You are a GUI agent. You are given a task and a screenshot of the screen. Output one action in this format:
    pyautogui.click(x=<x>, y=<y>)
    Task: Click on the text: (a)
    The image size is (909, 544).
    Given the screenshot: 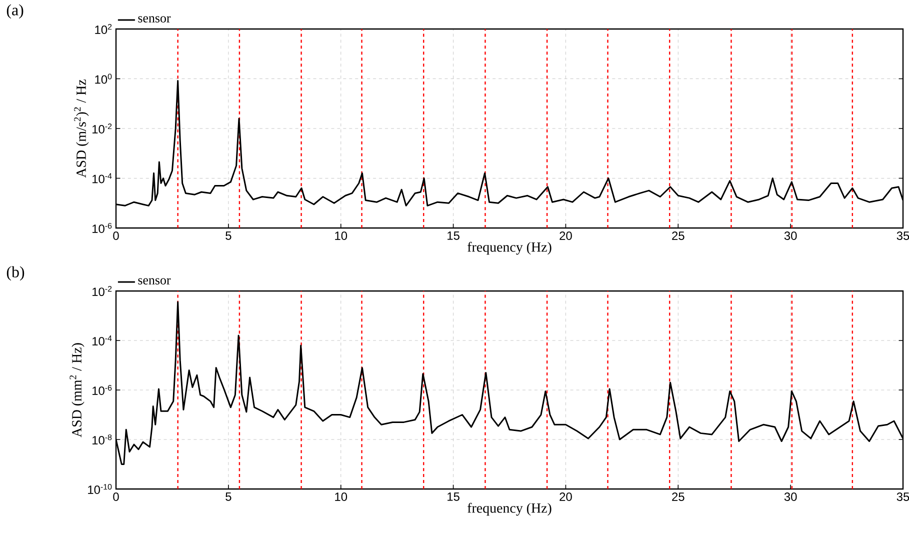 What is the action you would take?
    pyautogui.click(x=15, y=11)
    